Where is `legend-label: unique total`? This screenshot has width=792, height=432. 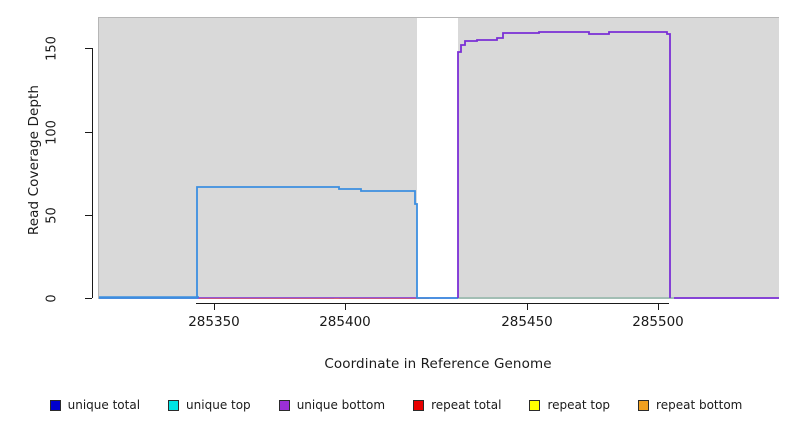
legend-label: unique total is located at coordinates (104, 405).